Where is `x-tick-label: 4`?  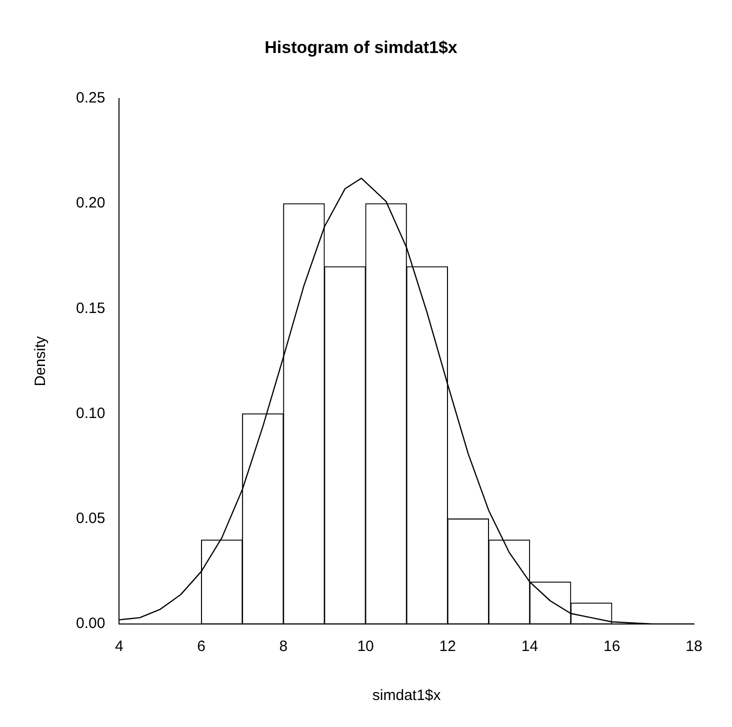
x-tick-label: 4 is located at coordinates (119, 647).